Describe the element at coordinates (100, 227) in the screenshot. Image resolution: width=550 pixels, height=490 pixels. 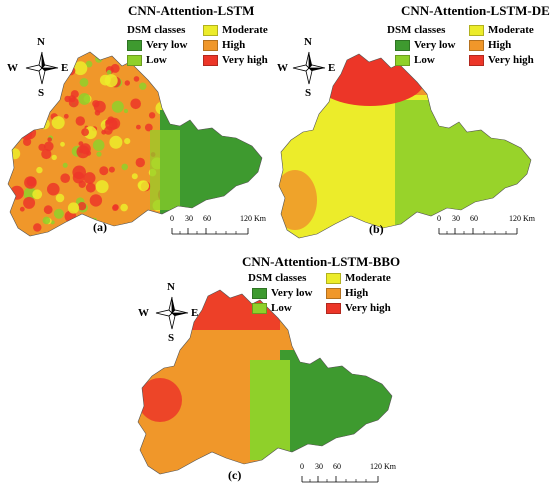
I see `panel-label: (a)` at that location.